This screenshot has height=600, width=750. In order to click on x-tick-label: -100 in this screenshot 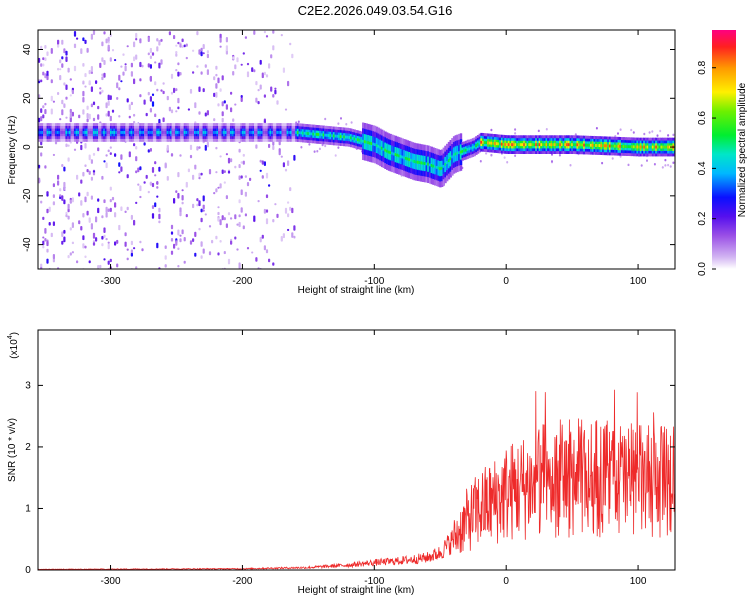, I will do `click(374, 281)`.